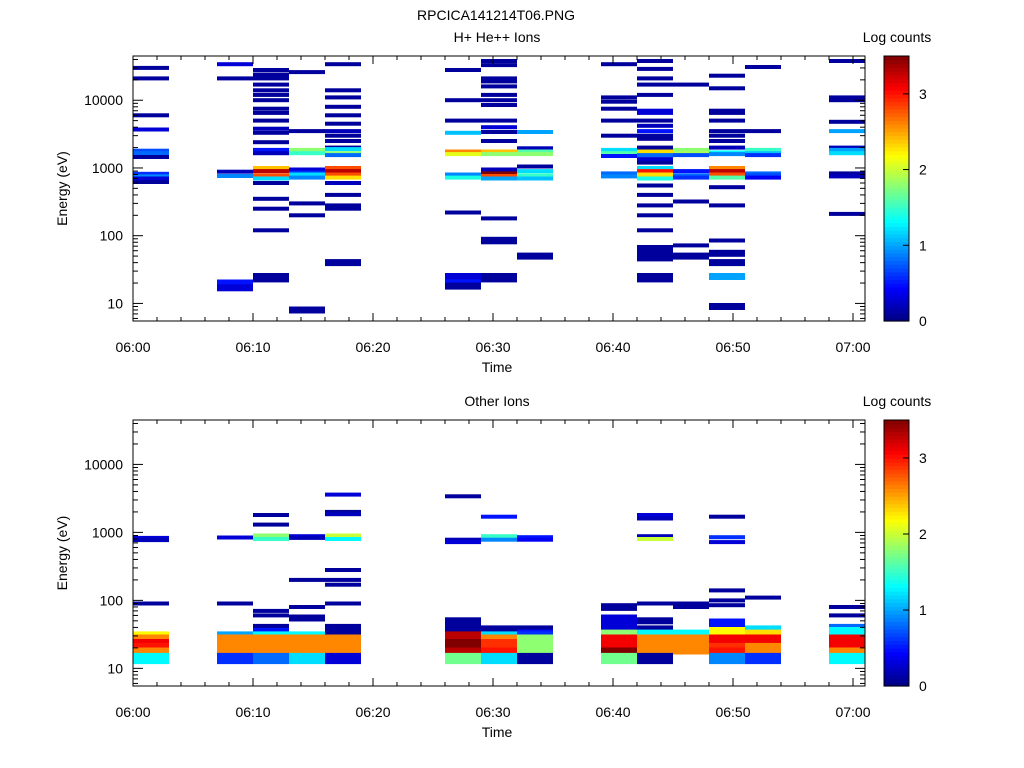 The width and height of the screenshot is (1024, 768). I want to click on colorbar: 0 1 2 3 Log counts, so click(897, 179).